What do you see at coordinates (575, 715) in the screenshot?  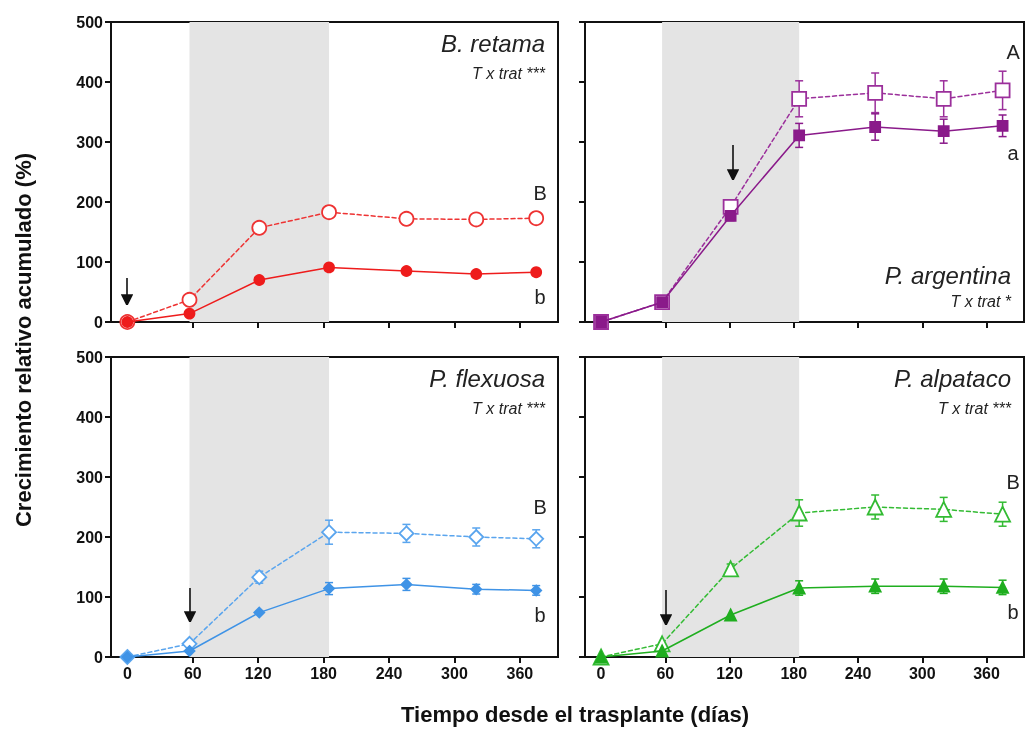 I see `x-axis-title: Tiempo desde el trasplante (días)` at bounding box center [575, 715].